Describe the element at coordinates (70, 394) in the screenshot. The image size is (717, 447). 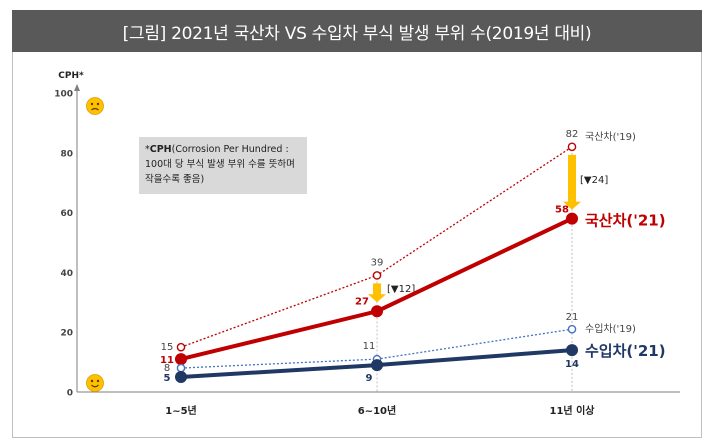
I see `y-tick-label: 0` at that location.